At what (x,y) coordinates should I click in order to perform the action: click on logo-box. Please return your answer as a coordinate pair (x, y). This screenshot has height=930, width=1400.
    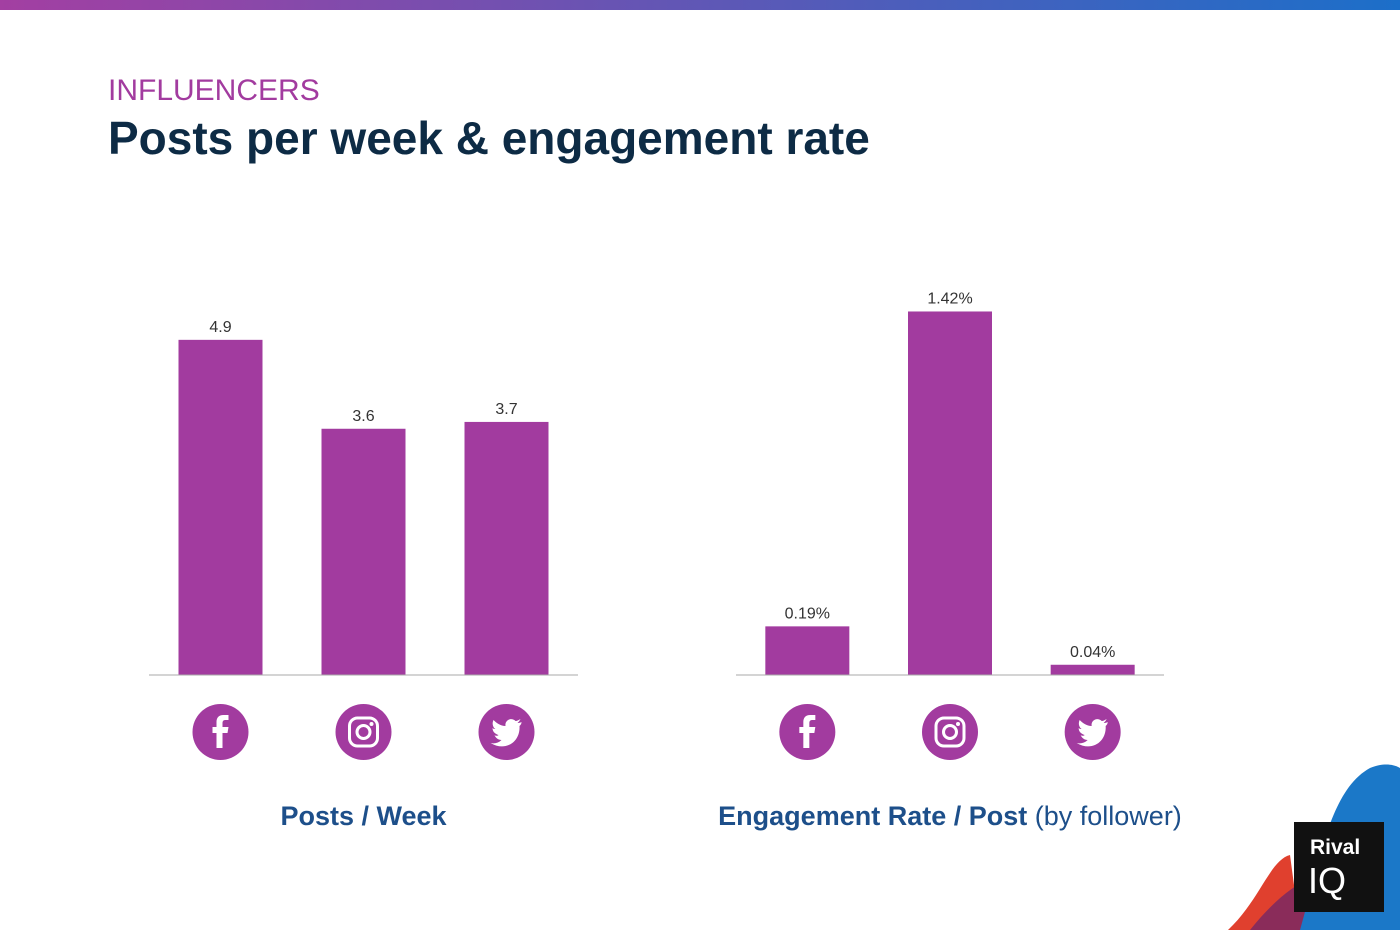
    Looking at the image, I should click on (1339, 867).